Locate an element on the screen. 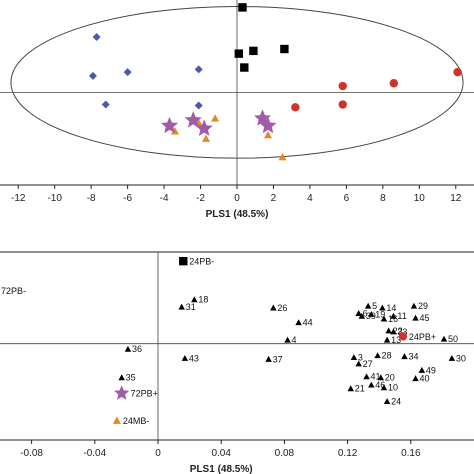 The image size is (474, 474). variable-label: 46 is located at coordinates (380, 385).